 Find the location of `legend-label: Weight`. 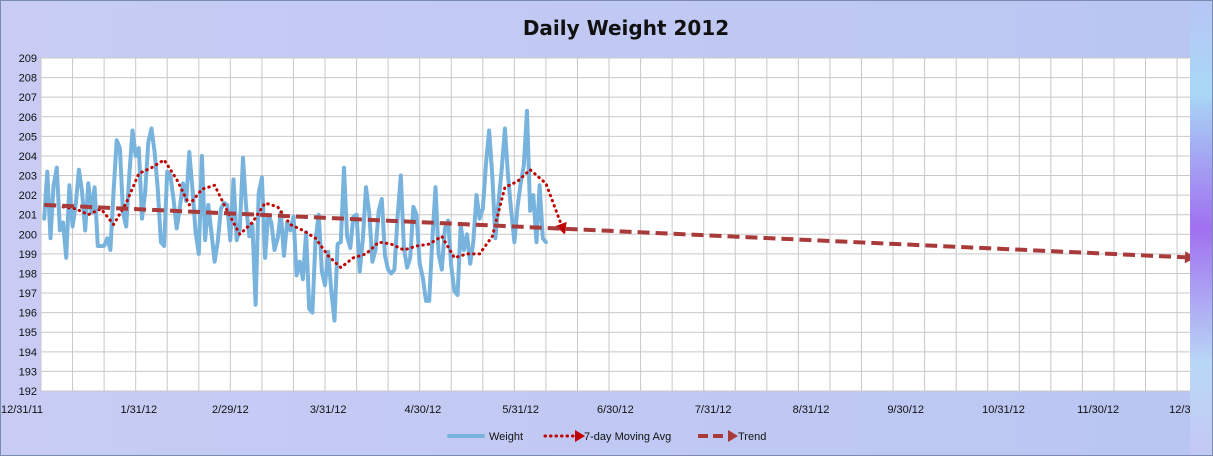

legend-label: Weight is located at coordinates (506, 437).